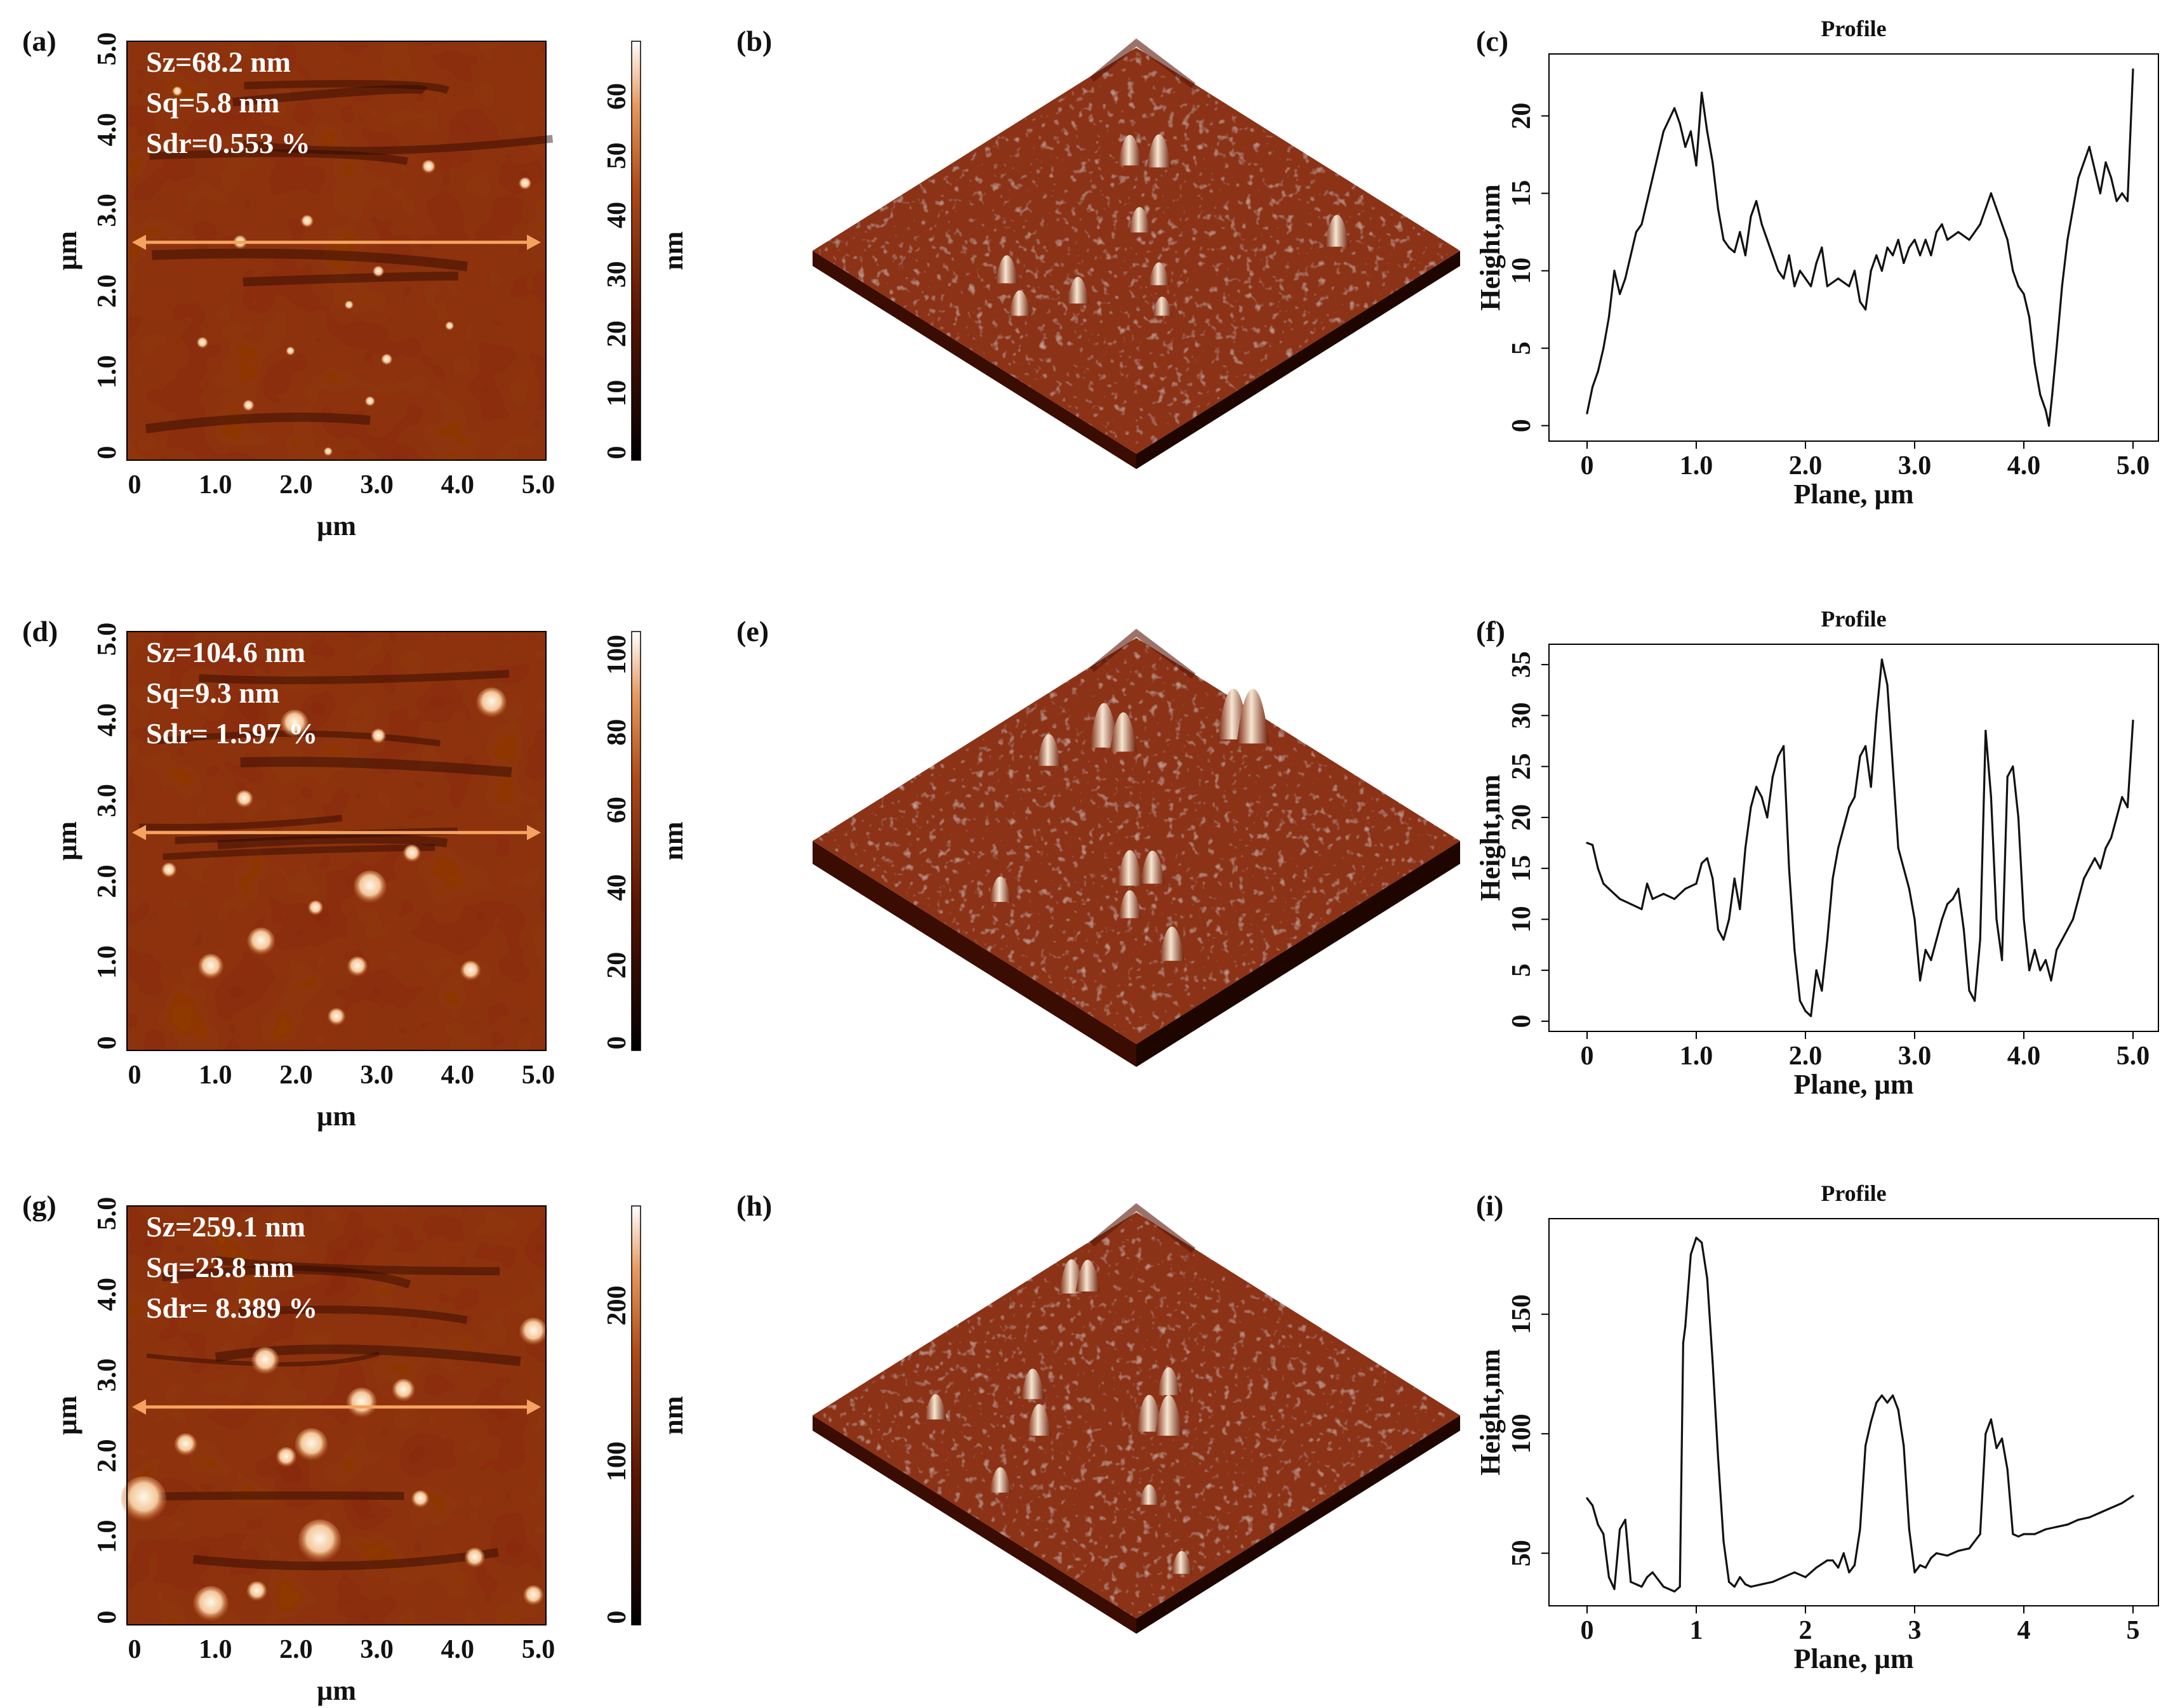 The height and width of the screenshot is (1708, 2180). Describe the element at coordinates (617, 453) in the screenshot. I see `colorbar-tick: 0` at that location.